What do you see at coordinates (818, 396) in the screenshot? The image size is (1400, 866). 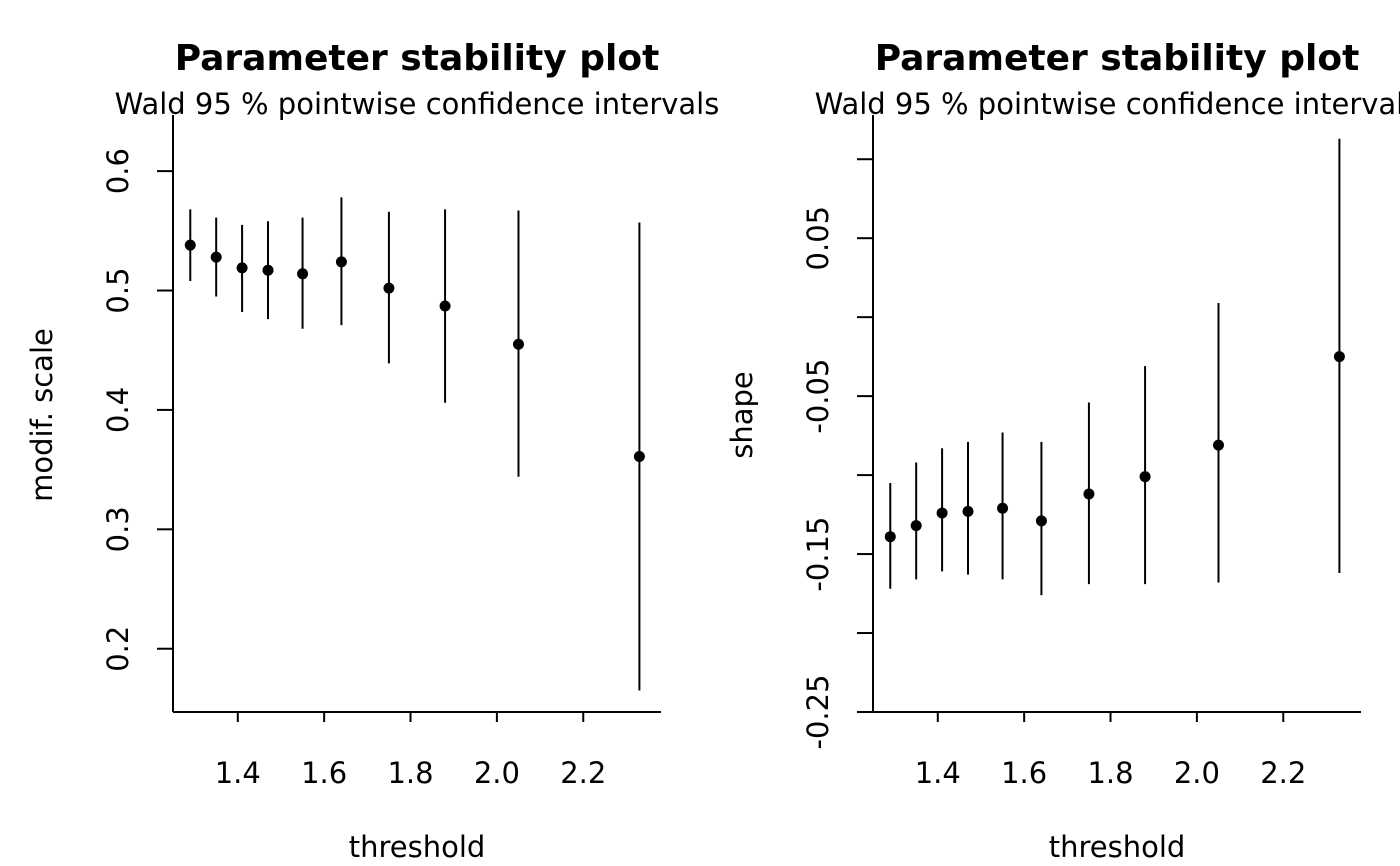 I see `y-tick-label: -0.05` at bounding box center [818, 396].